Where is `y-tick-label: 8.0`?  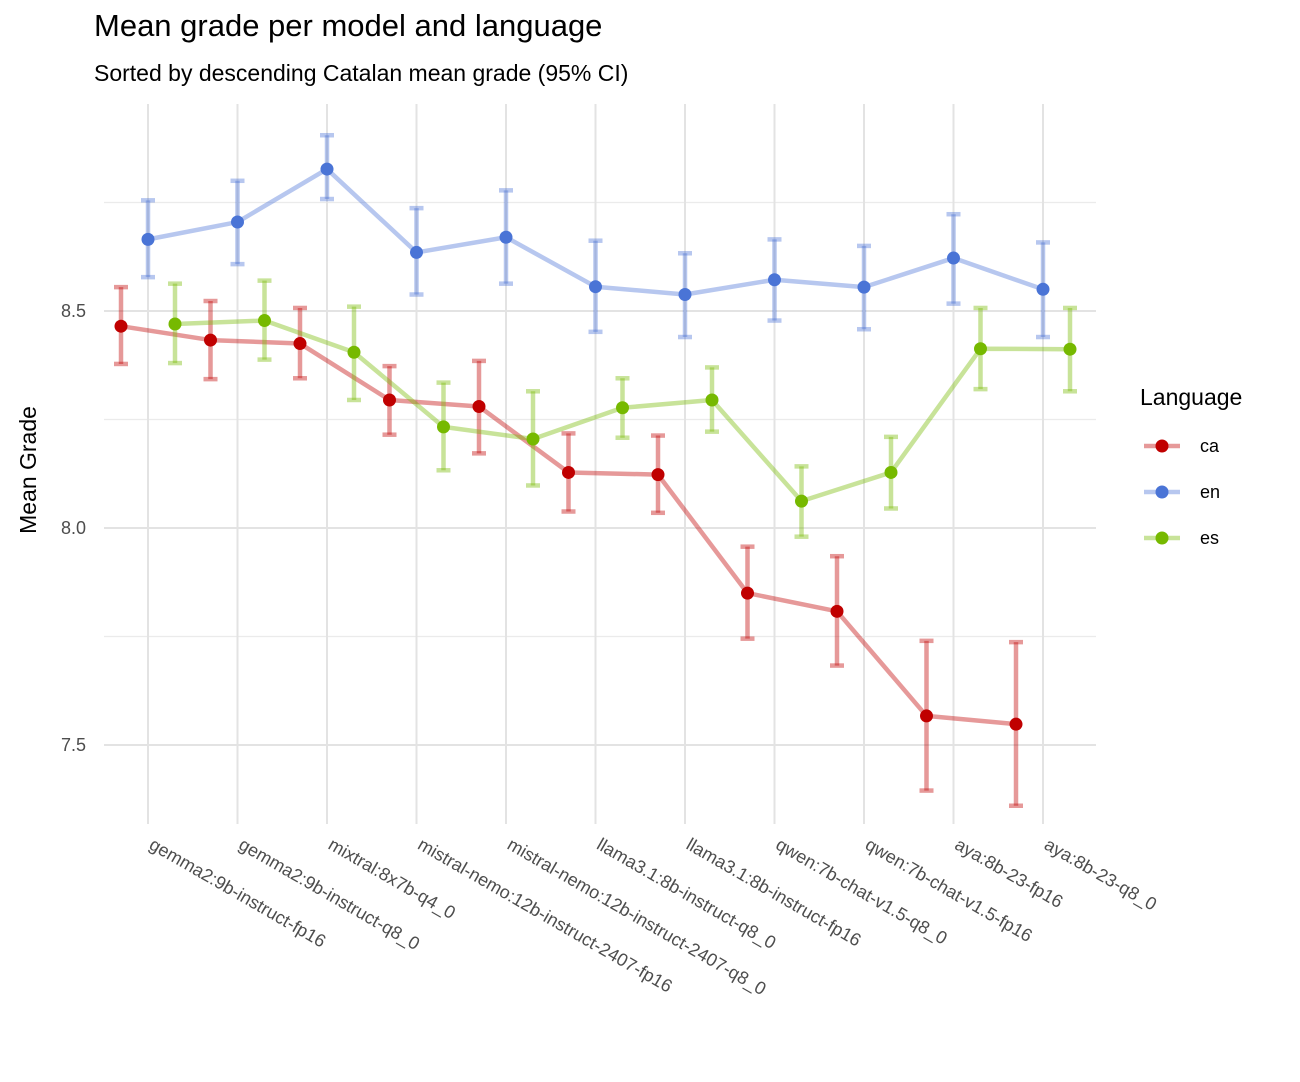
y-tick-label: 8.0 is located at coordinates (73, 528).